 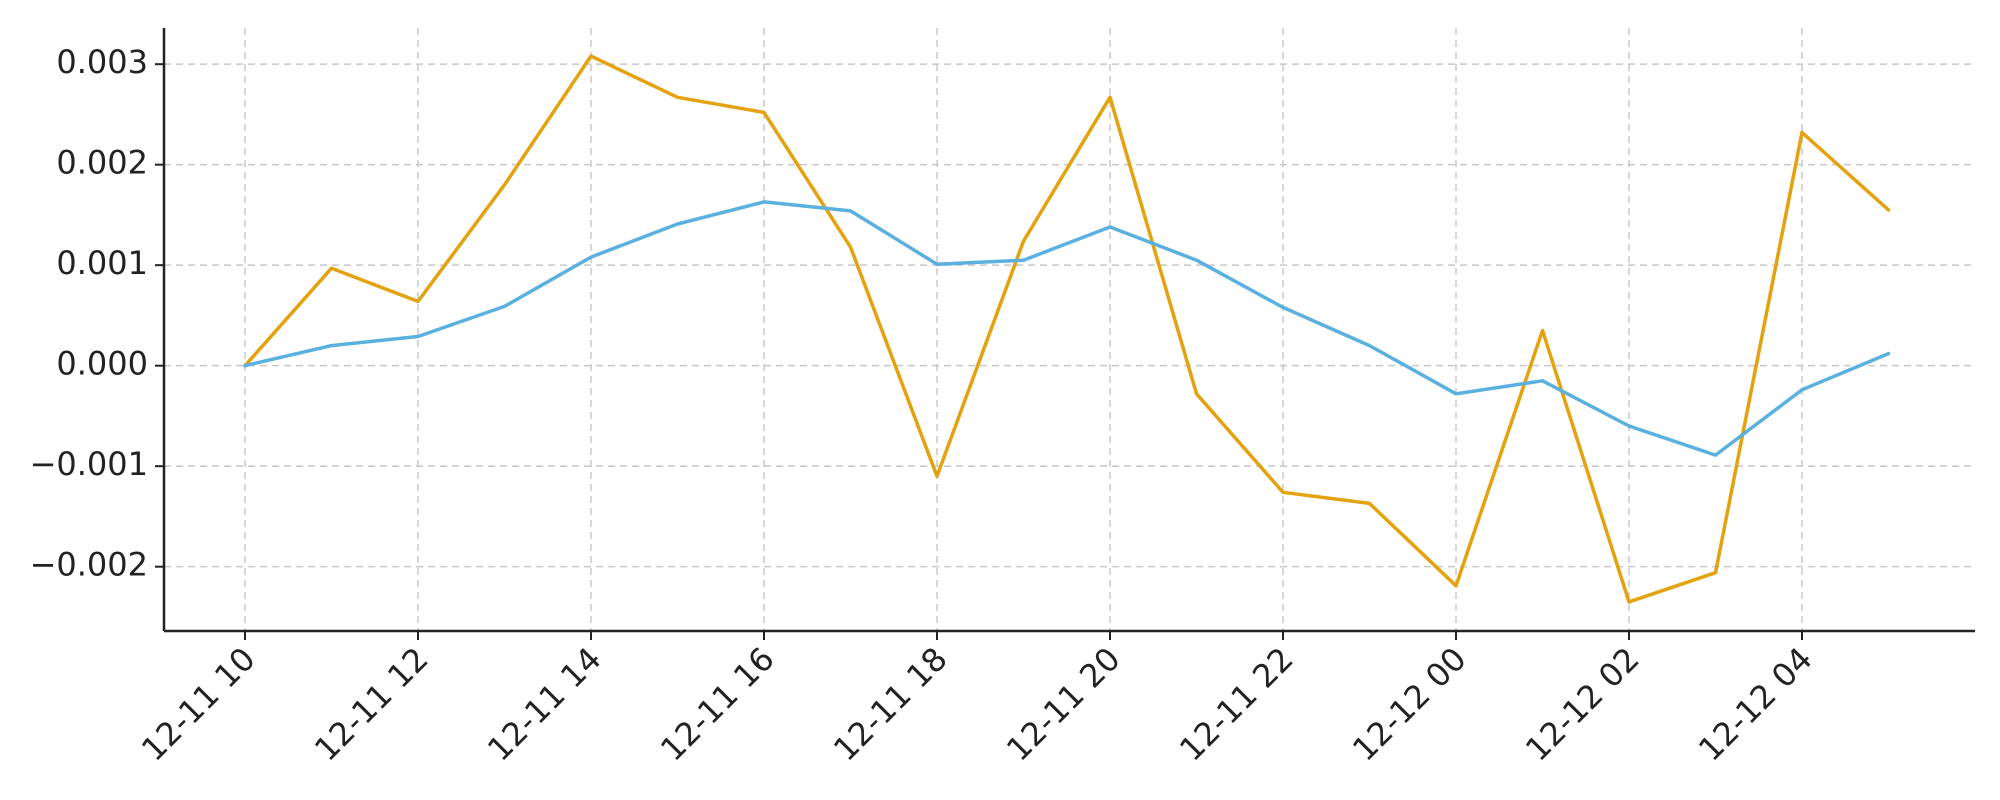 What do you see at coordinates (102, 364) in the screenshot?
I see `y-tick-label: 0.000` at bounding box center [102, 364].